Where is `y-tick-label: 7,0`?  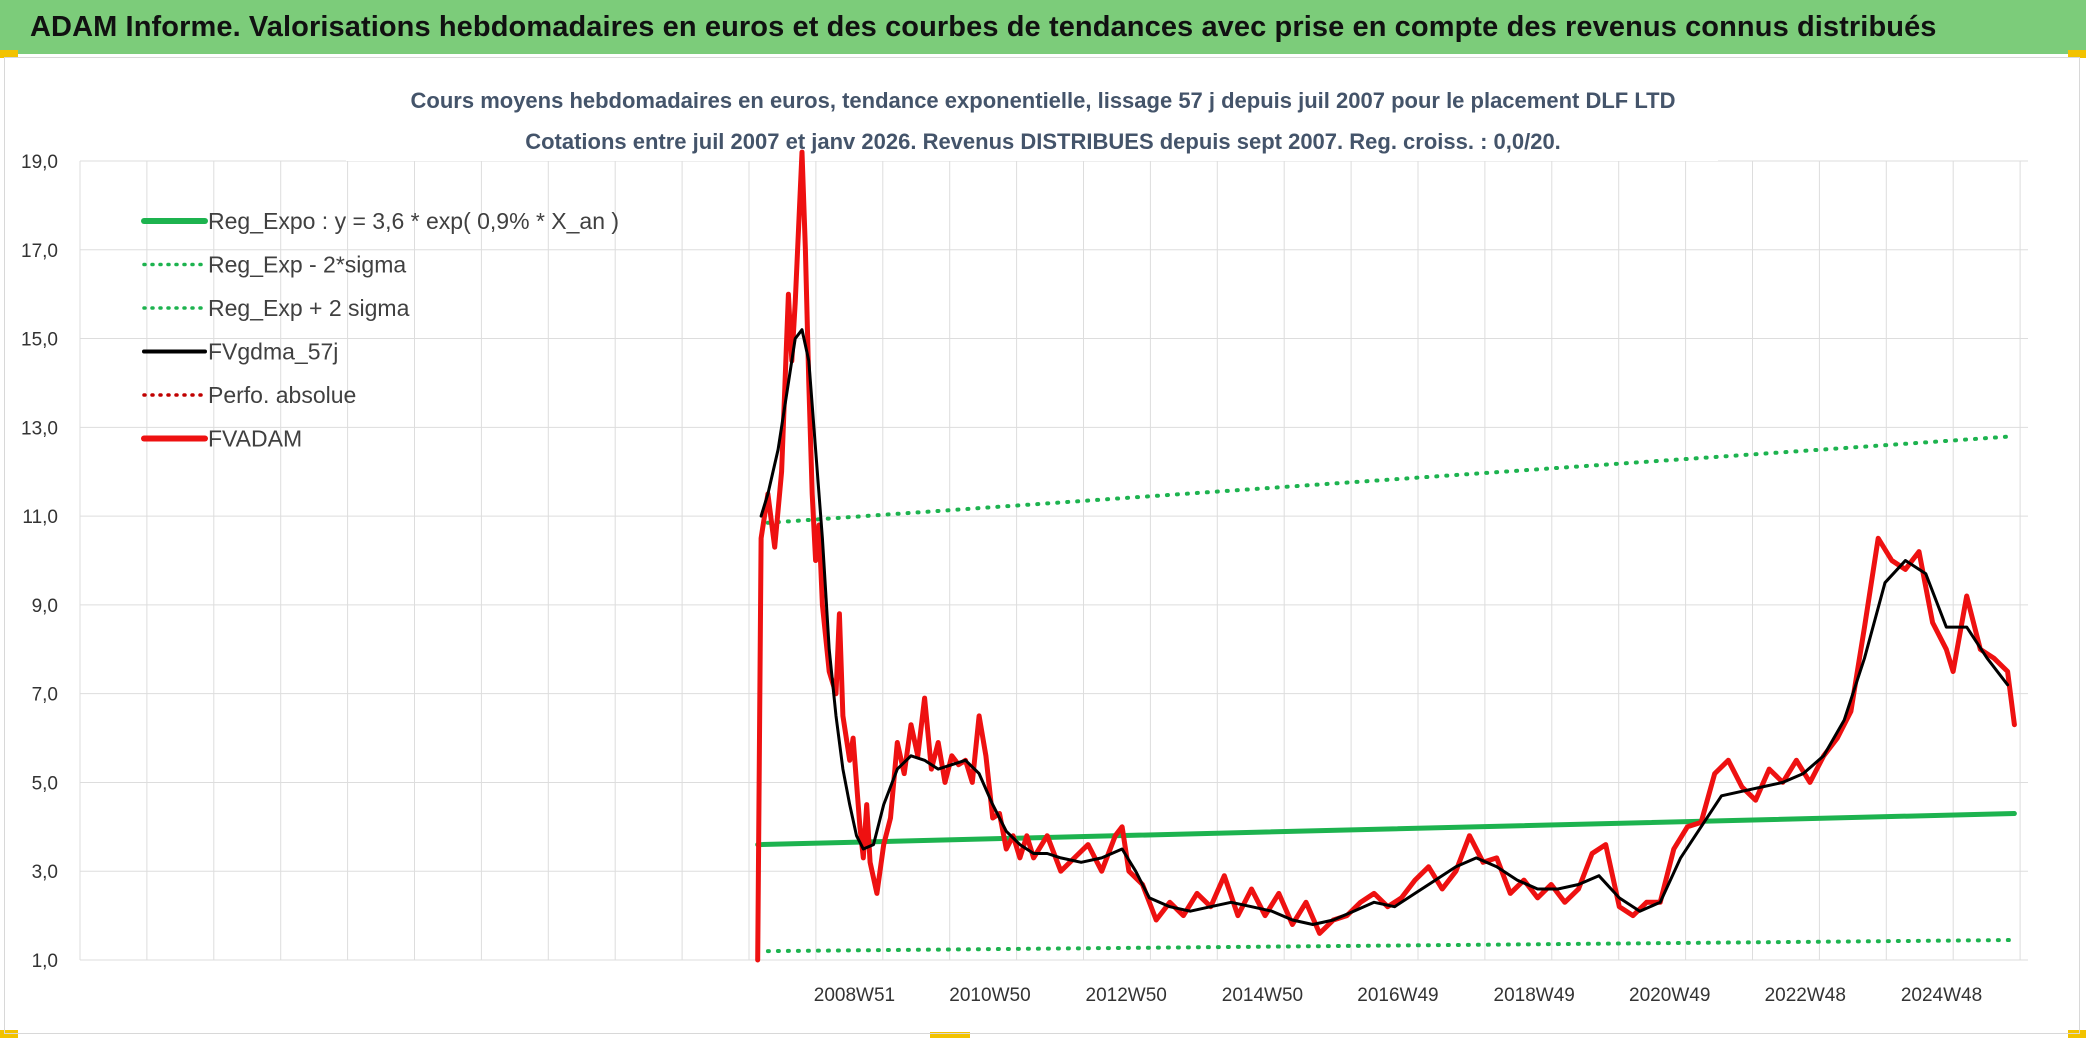 y-tick-label: 7,0 is located at coordinates (45, 695).